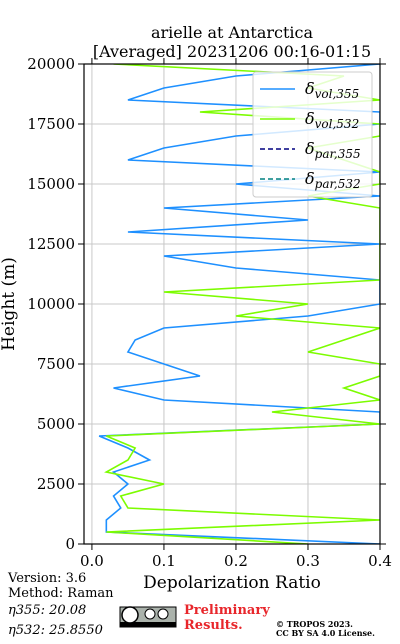  What do you see at coordinates (308, 561) in the screenshot?
I see `x-tick-label: 0.3` at bounding box center [308, 561].